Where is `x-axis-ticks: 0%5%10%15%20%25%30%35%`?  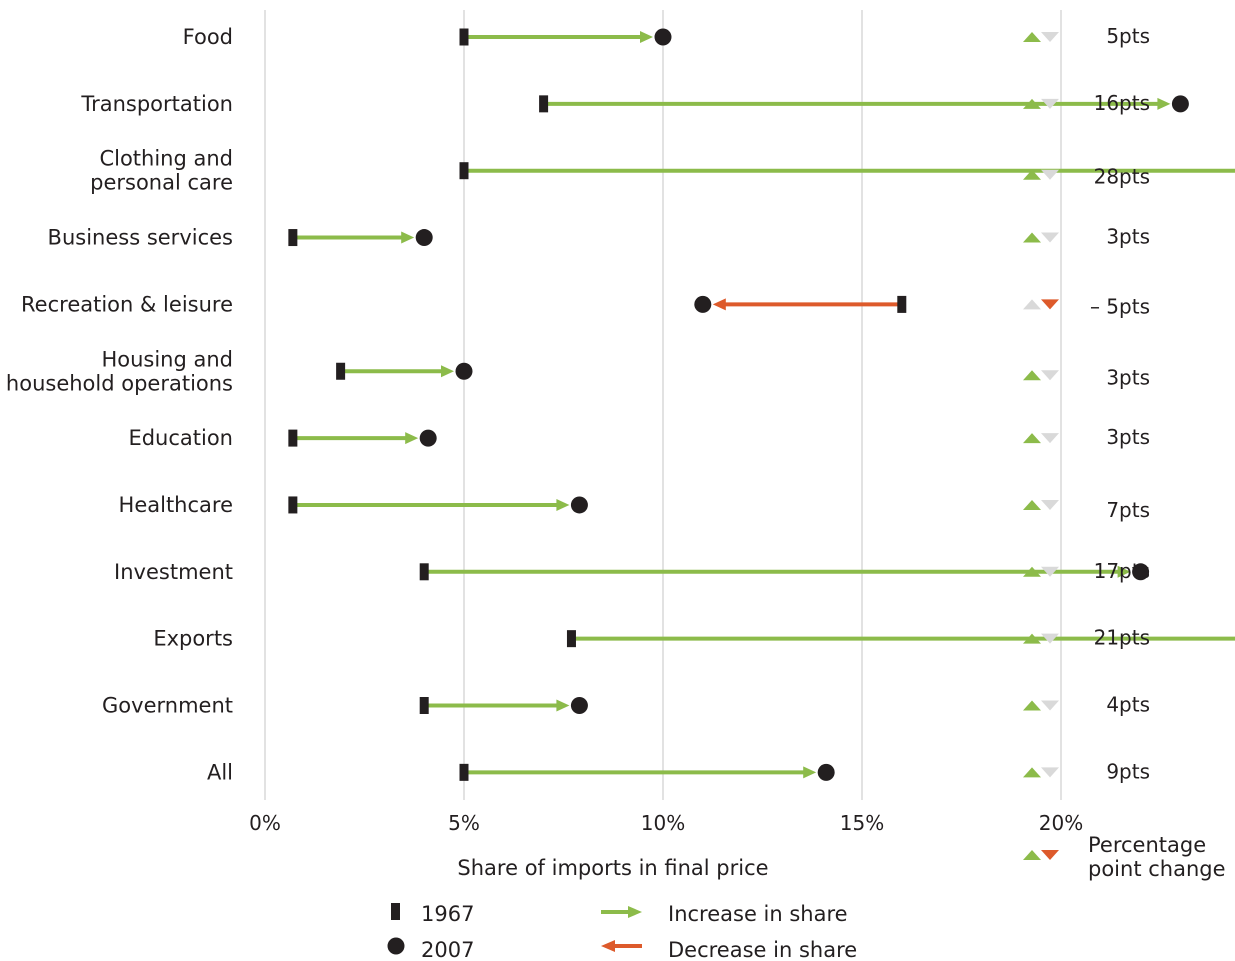
x-axis-ticks: 0%5%10%15%20%25%30%35% is located at coordinates (666, 823).